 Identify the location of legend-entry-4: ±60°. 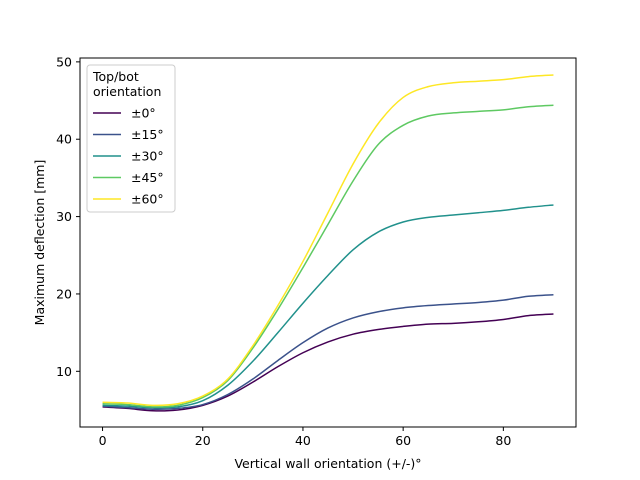
(147, 199).